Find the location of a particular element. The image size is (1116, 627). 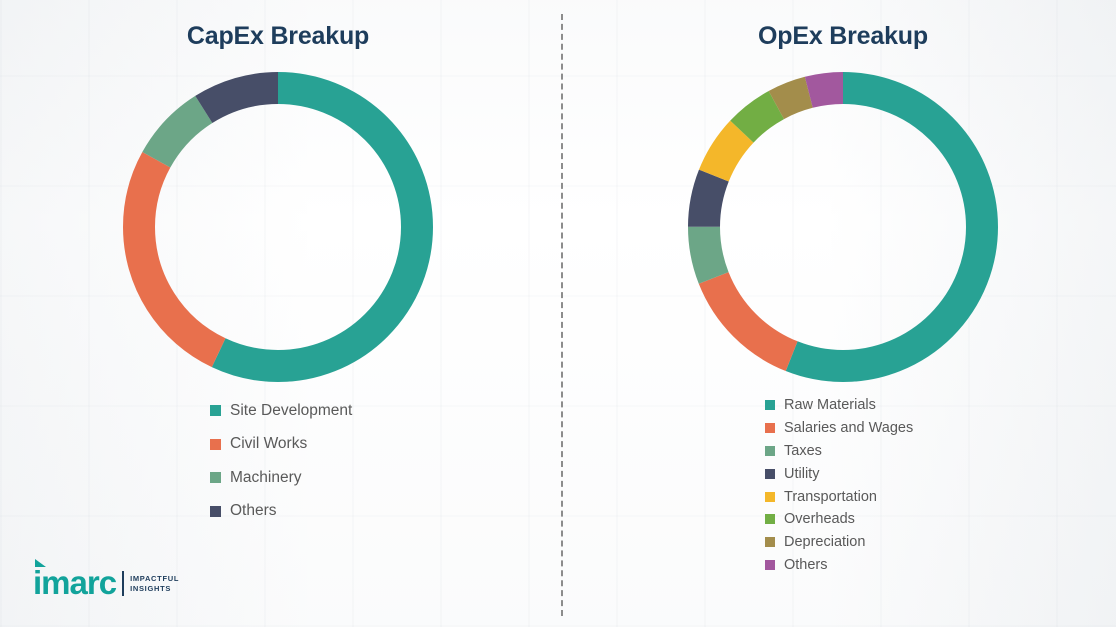

legend-item: Depreciation is located at coordinates (839, 542).